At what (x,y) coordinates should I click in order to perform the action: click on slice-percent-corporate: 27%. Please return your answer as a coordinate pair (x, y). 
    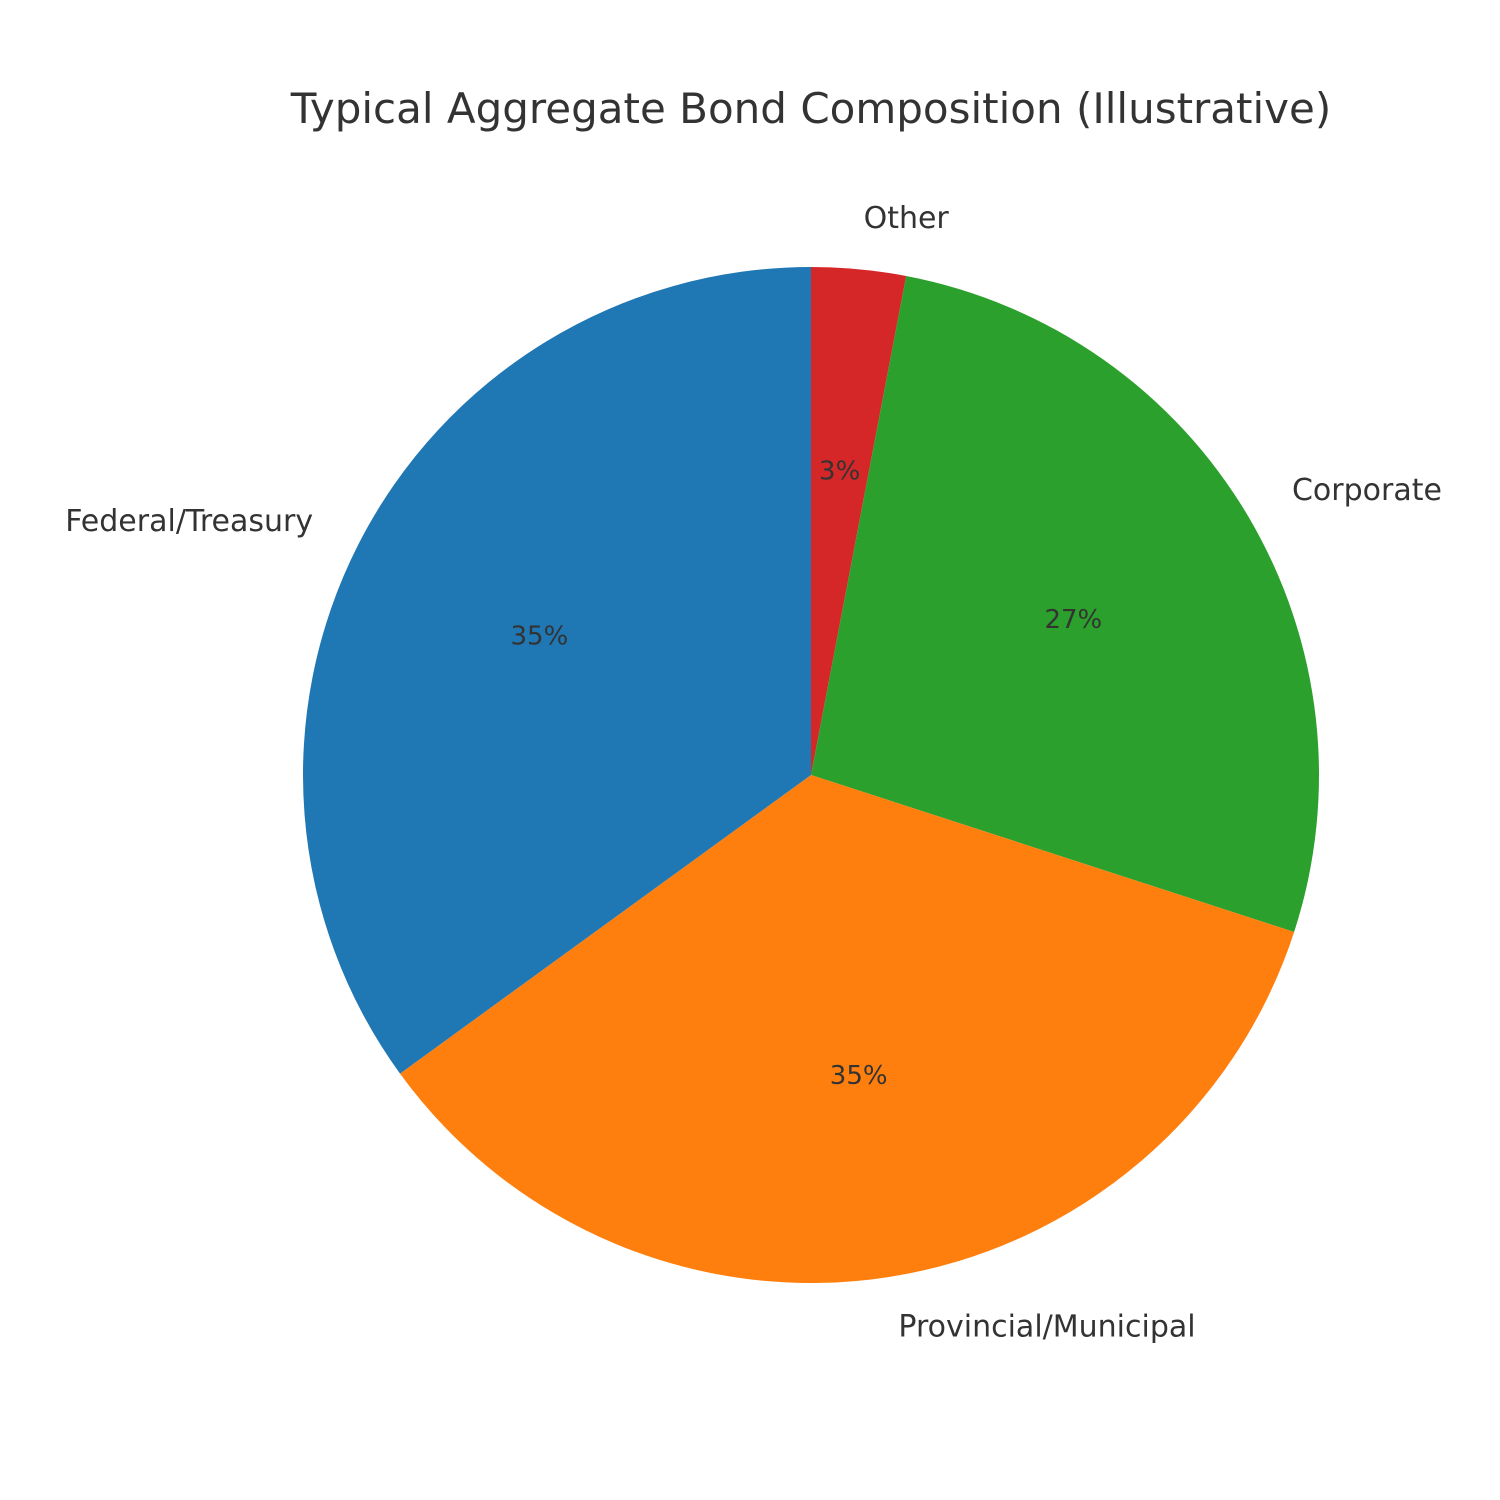
    Looking at the image, I should click on (1073, 620).